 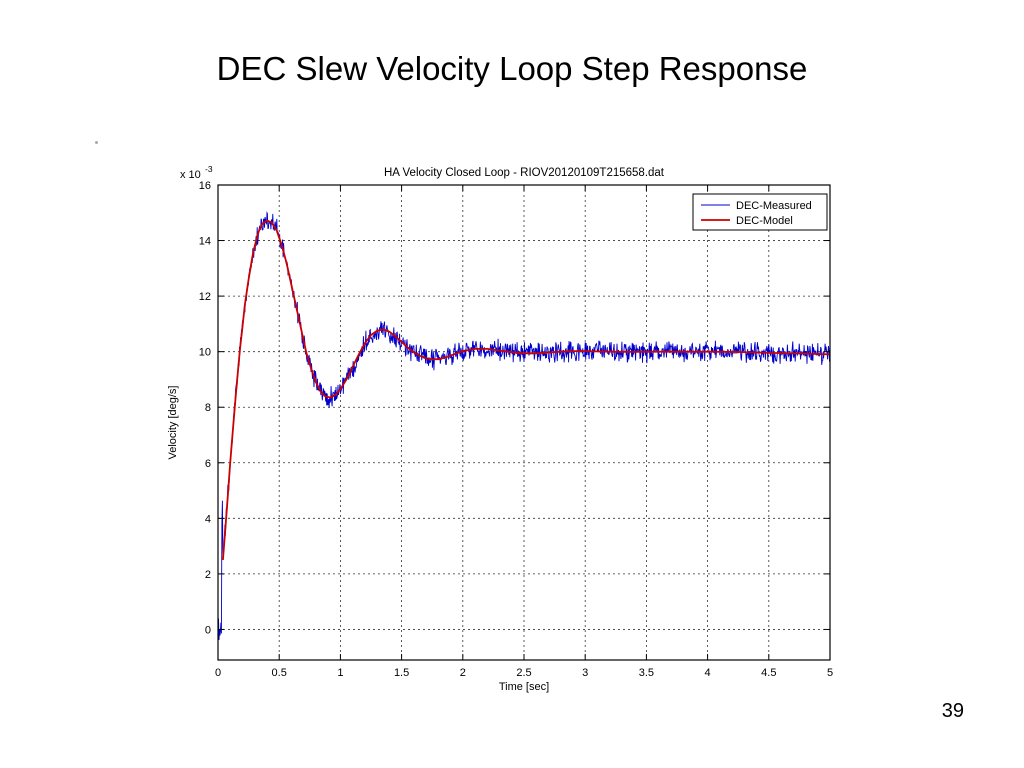 I want to click on y-tick-label: 4, so click(x=208, y=519).